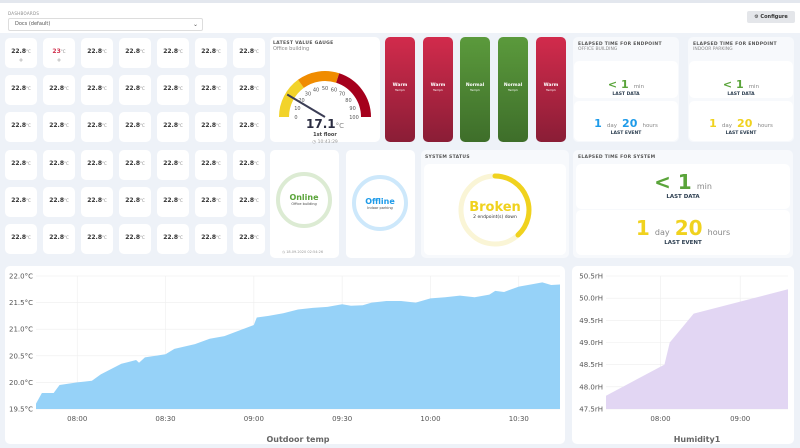  Describe the element at coordinates (105, 24) in the screenshot. I see `dashboard-select: Docs (default) ⌄` at that location.